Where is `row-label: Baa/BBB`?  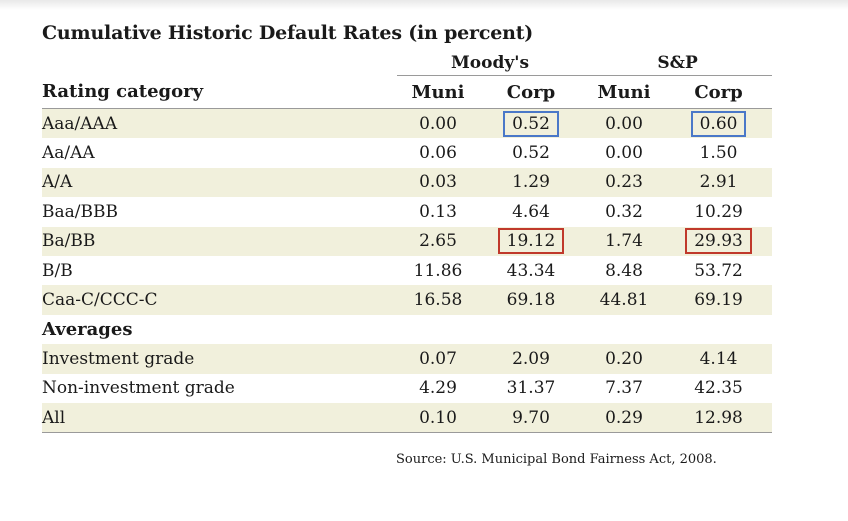
row-label: Baa/BBB is located at coordinates (80, 211).